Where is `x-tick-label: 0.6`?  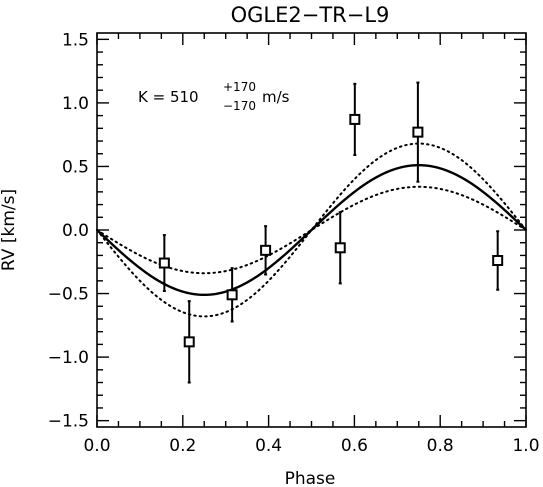 x-tick-label: 0.6 is located at coordinates (354, 446).